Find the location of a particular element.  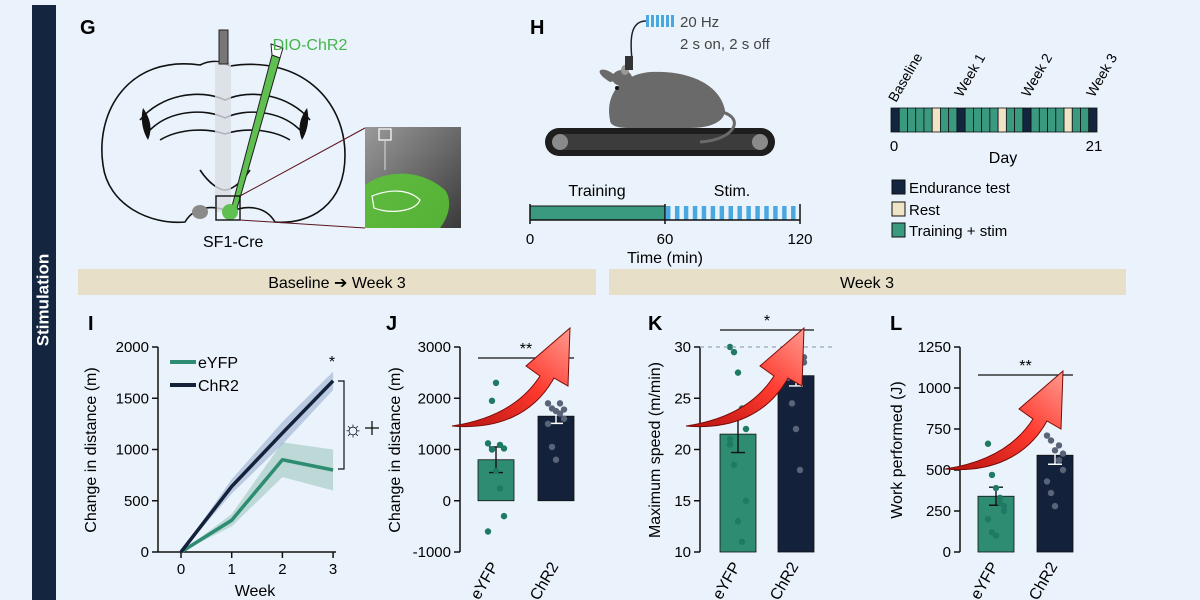

legend-swatch-training is located at coordinates (898, 230).